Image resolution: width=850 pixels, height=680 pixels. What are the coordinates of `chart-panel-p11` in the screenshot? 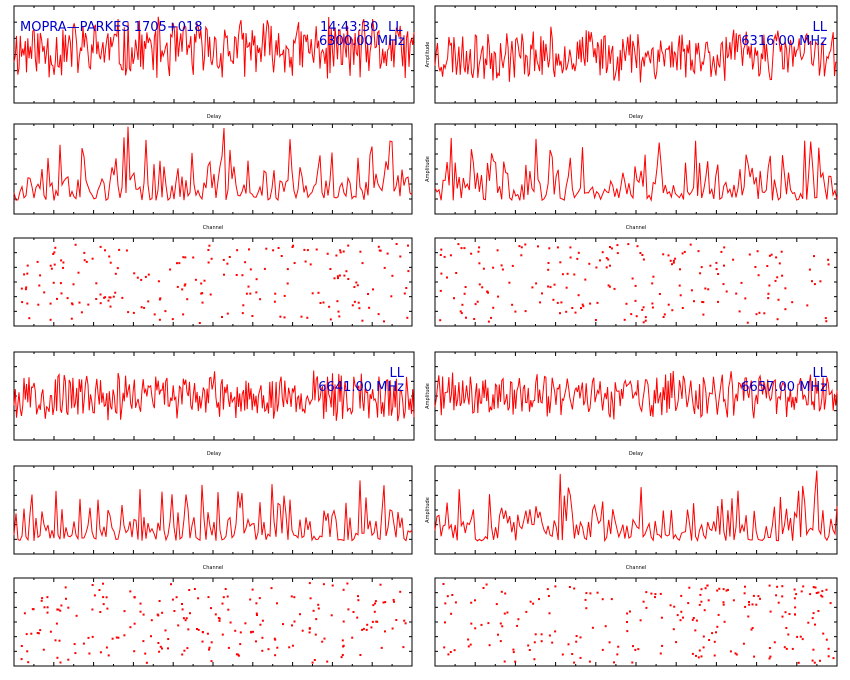 It's located at (213, 622).